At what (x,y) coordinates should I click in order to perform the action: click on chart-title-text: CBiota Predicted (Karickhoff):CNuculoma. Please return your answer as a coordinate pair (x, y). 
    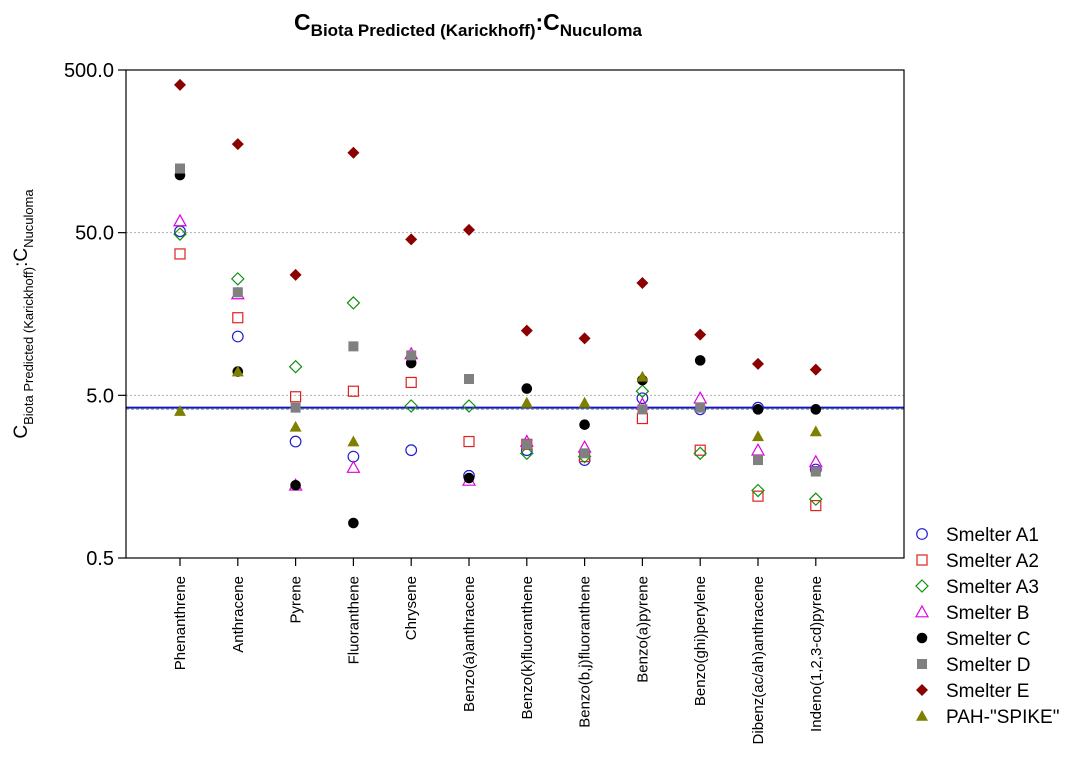
    Looking at the image, I should click on (468, 24).